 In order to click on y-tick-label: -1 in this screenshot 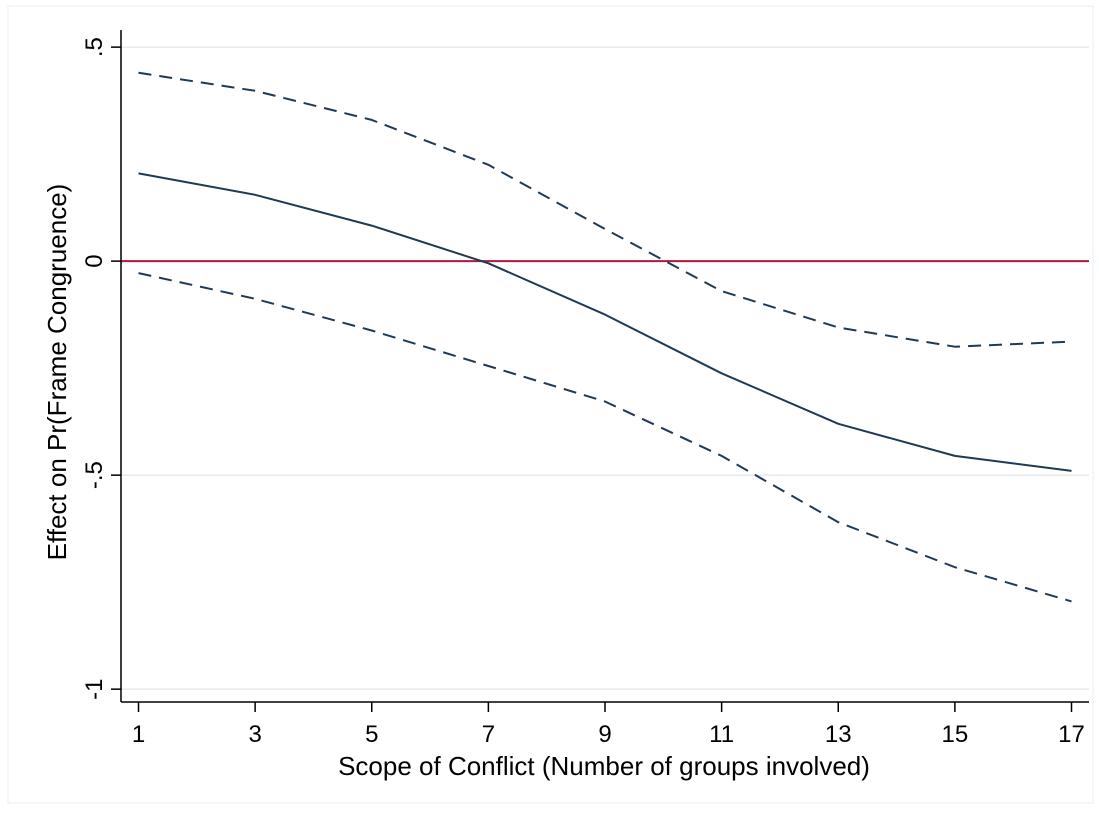, I will do `click(94, 688)`.